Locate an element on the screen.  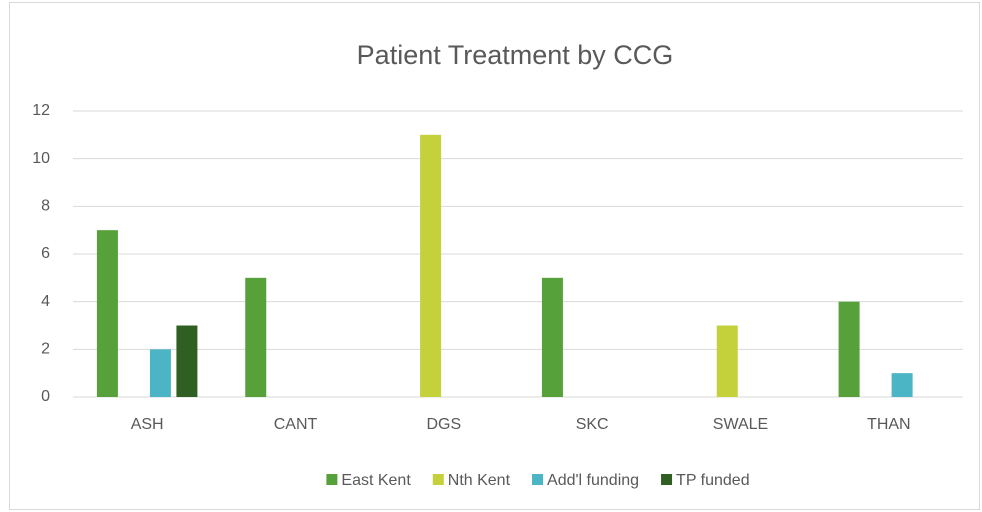
y-tick-label: 4 is located at coordinates (45, 301).